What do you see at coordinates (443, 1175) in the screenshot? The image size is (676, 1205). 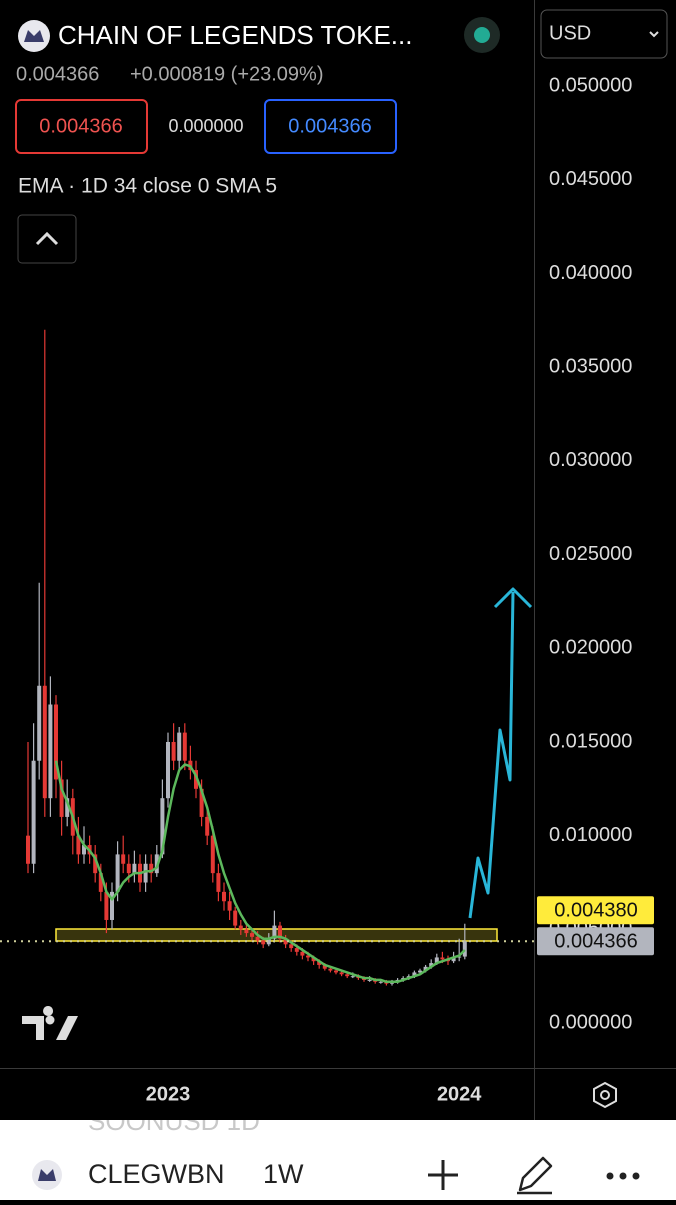 I see `add-button` at bounding box center [443, 1175].